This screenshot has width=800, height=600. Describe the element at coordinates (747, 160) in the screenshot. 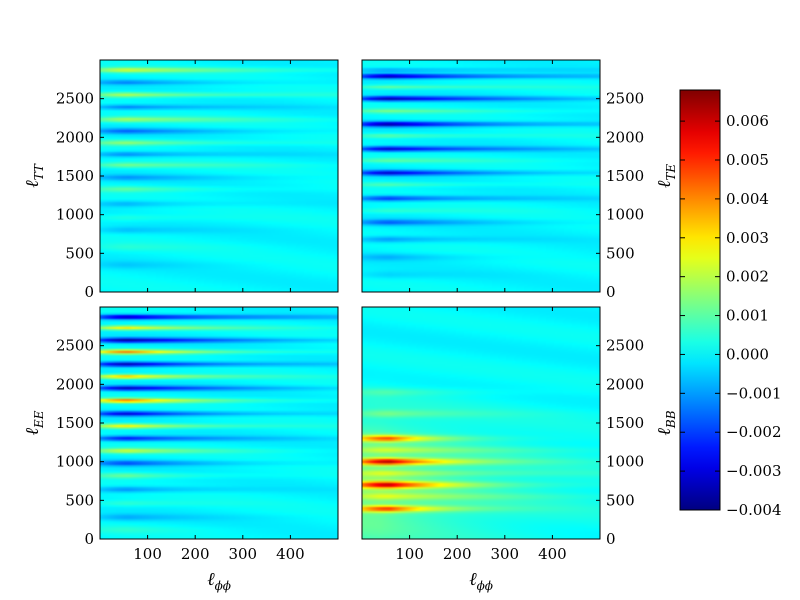

I see `colorbar-tick-label: 0.005` at that location.